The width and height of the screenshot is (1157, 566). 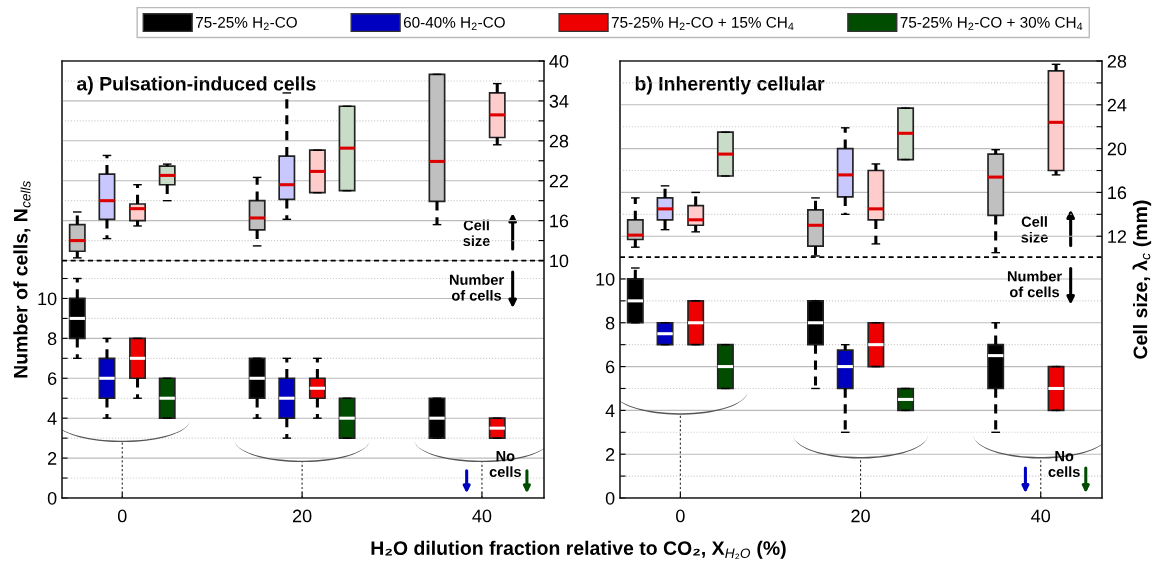 I want to click on legend-label: 75-25% H$_{2}$-CO + 30% CH$_{4}$, so click(x=991, y=23).